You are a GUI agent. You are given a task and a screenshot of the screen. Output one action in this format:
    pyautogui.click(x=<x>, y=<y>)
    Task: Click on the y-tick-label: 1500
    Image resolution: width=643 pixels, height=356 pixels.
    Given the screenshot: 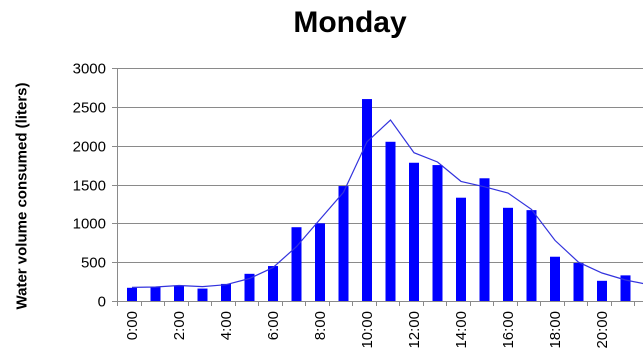 What is the action you would take?
    pyautogui.click(x=89, y=186)
    